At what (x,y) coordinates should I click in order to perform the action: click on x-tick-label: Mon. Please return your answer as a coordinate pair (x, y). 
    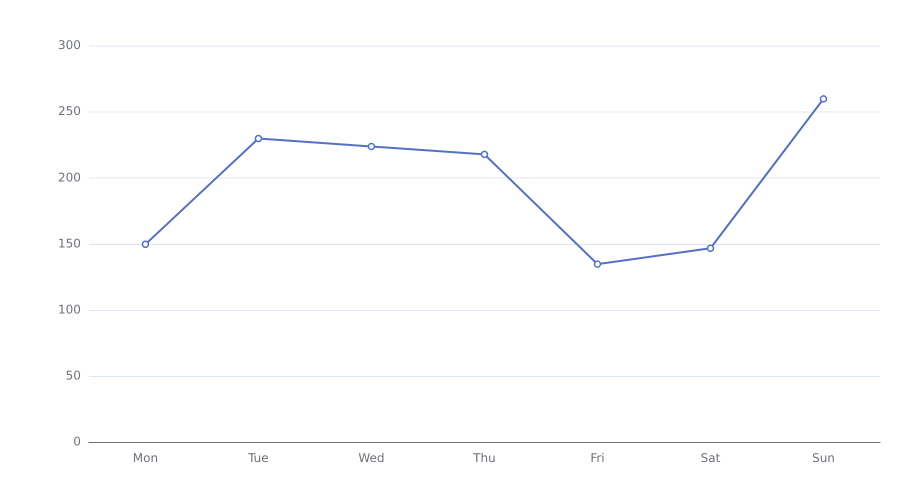
    Looking at the image, I should click on (145, 457).